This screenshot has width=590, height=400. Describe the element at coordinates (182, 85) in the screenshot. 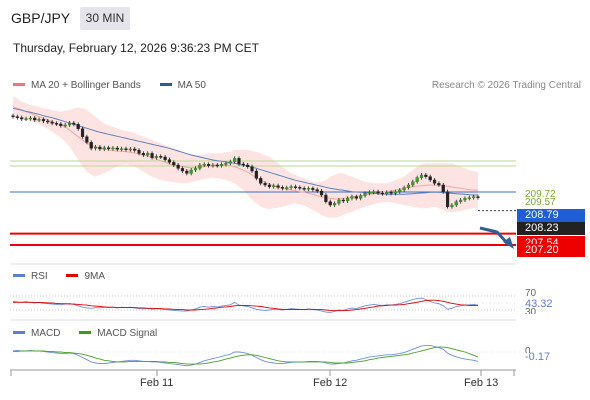

I see `legend-ma50: MA 50` at that location.